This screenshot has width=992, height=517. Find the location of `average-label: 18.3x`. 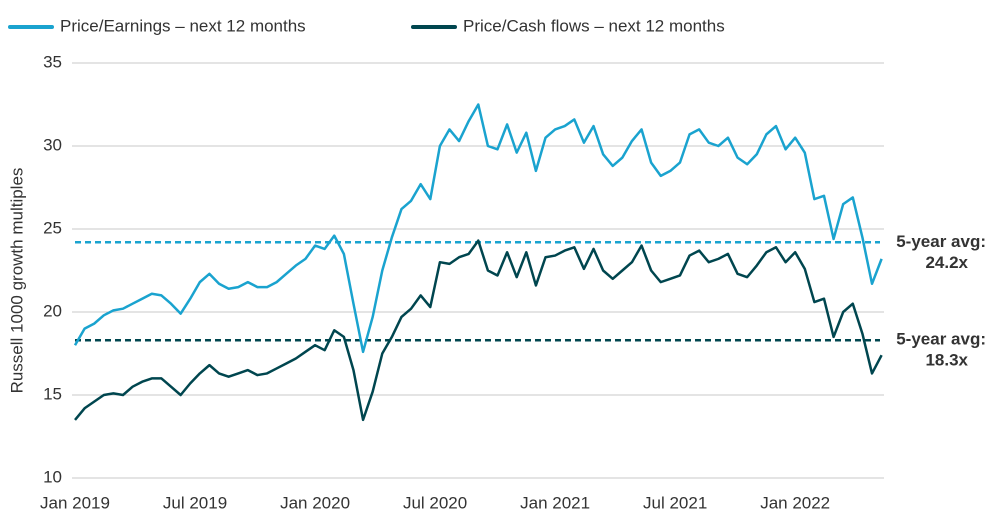

average-label: 18.3x is located at coordinates (946, 360).